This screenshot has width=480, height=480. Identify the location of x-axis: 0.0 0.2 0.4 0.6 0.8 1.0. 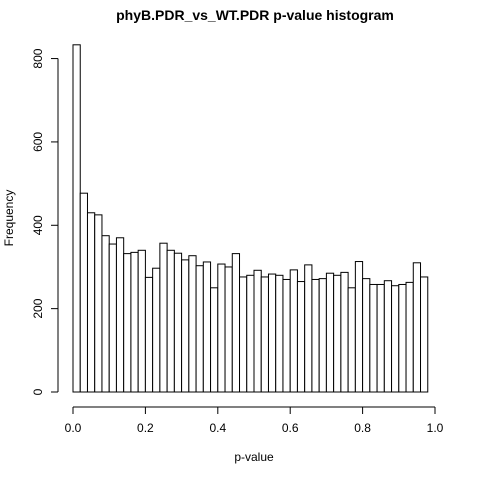
(254, 420).